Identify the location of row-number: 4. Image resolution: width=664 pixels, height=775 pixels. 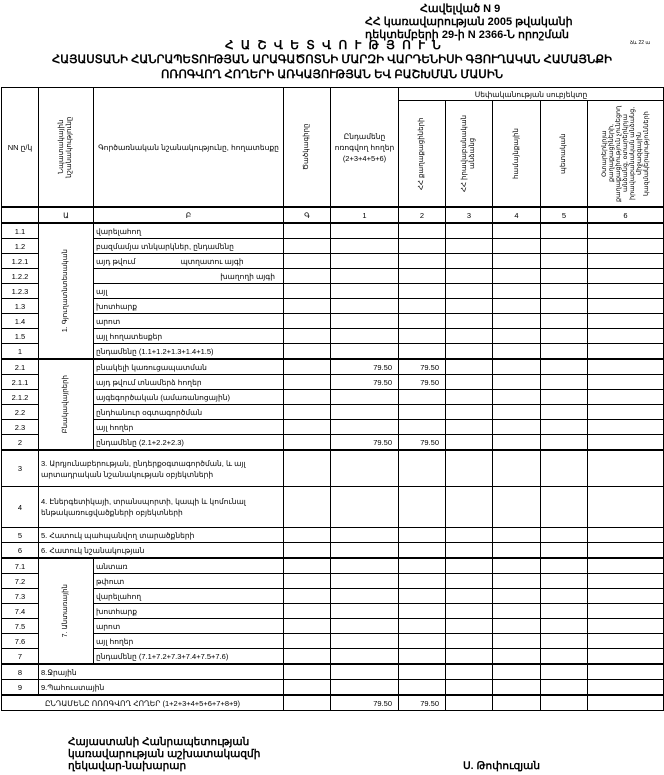
(20, 507).